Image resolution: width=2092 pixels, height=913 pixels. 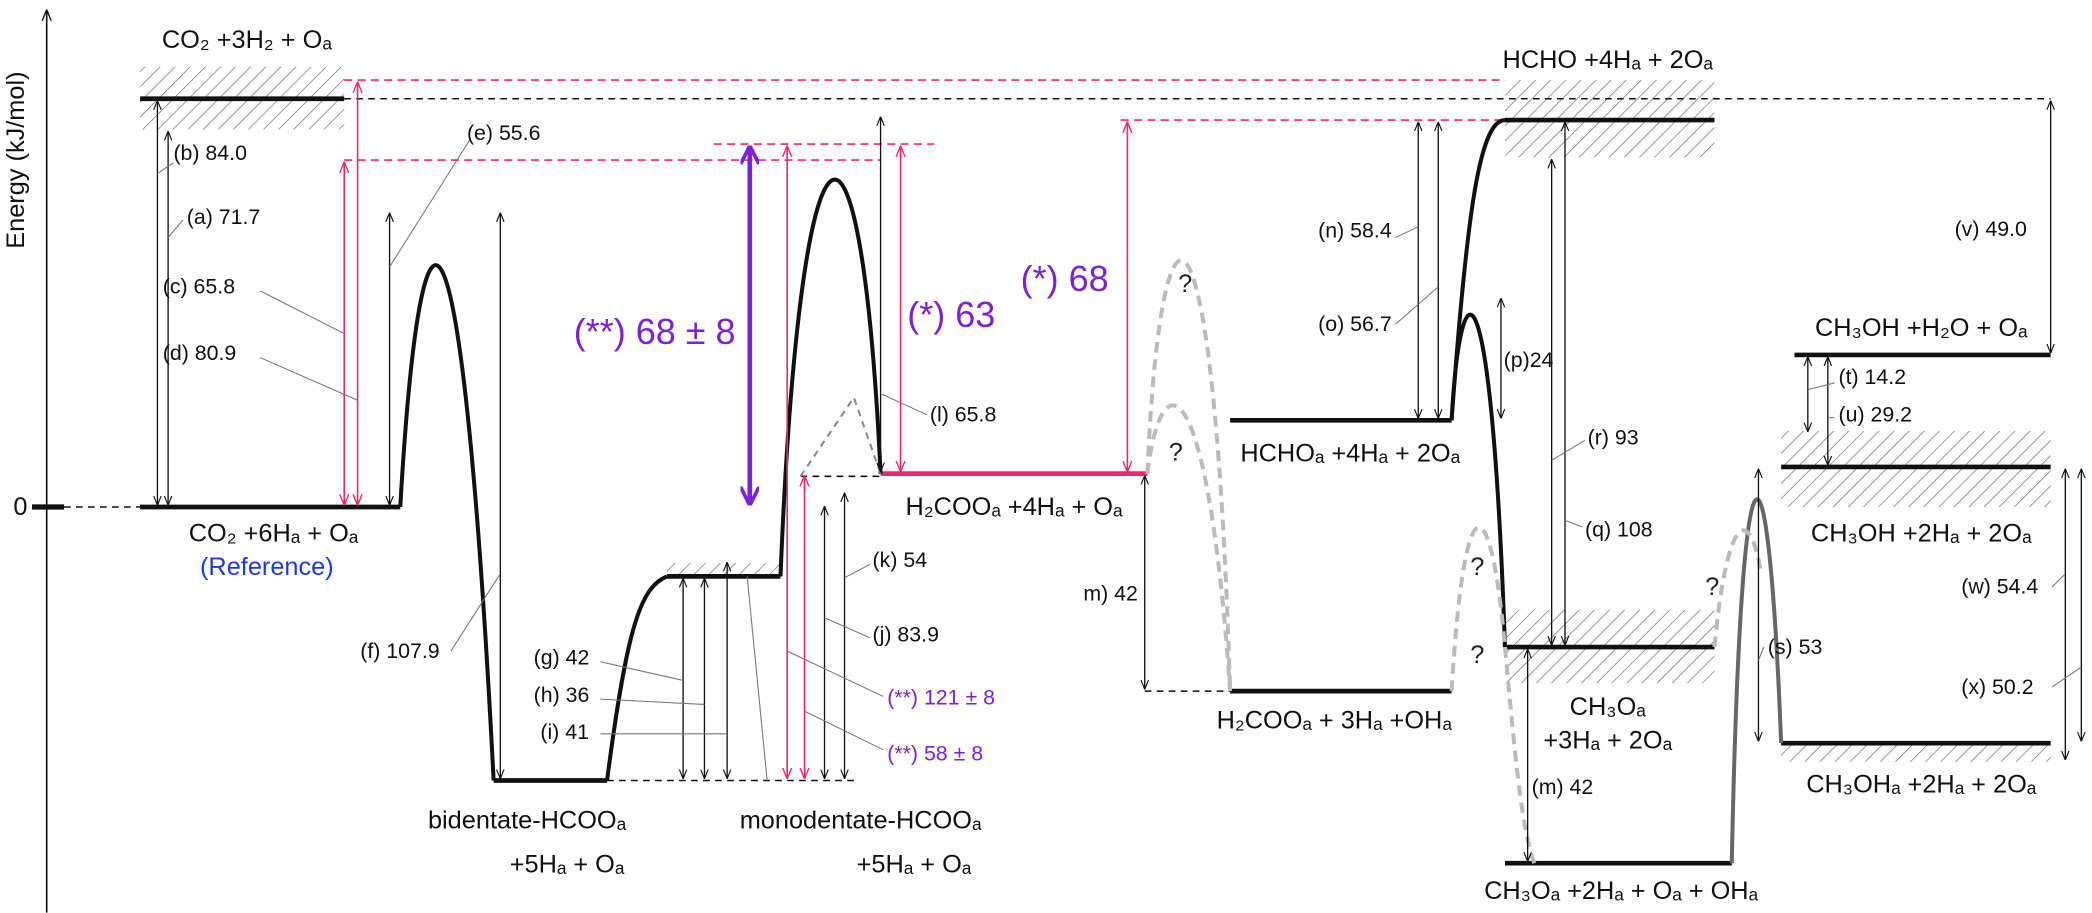 What do you see at coordinates (562, 657) in the screenshot?
I see `energy-label: (g) 42` at bounding box center [562, 657].